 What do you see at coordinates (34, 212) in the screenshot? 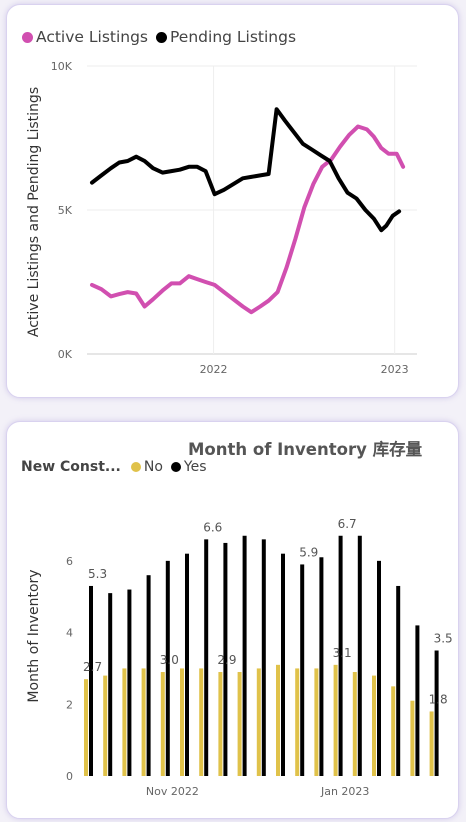
I see `listings-y-axis-label: Active Listings and Pending Listings` at bounding box center [34, 212].